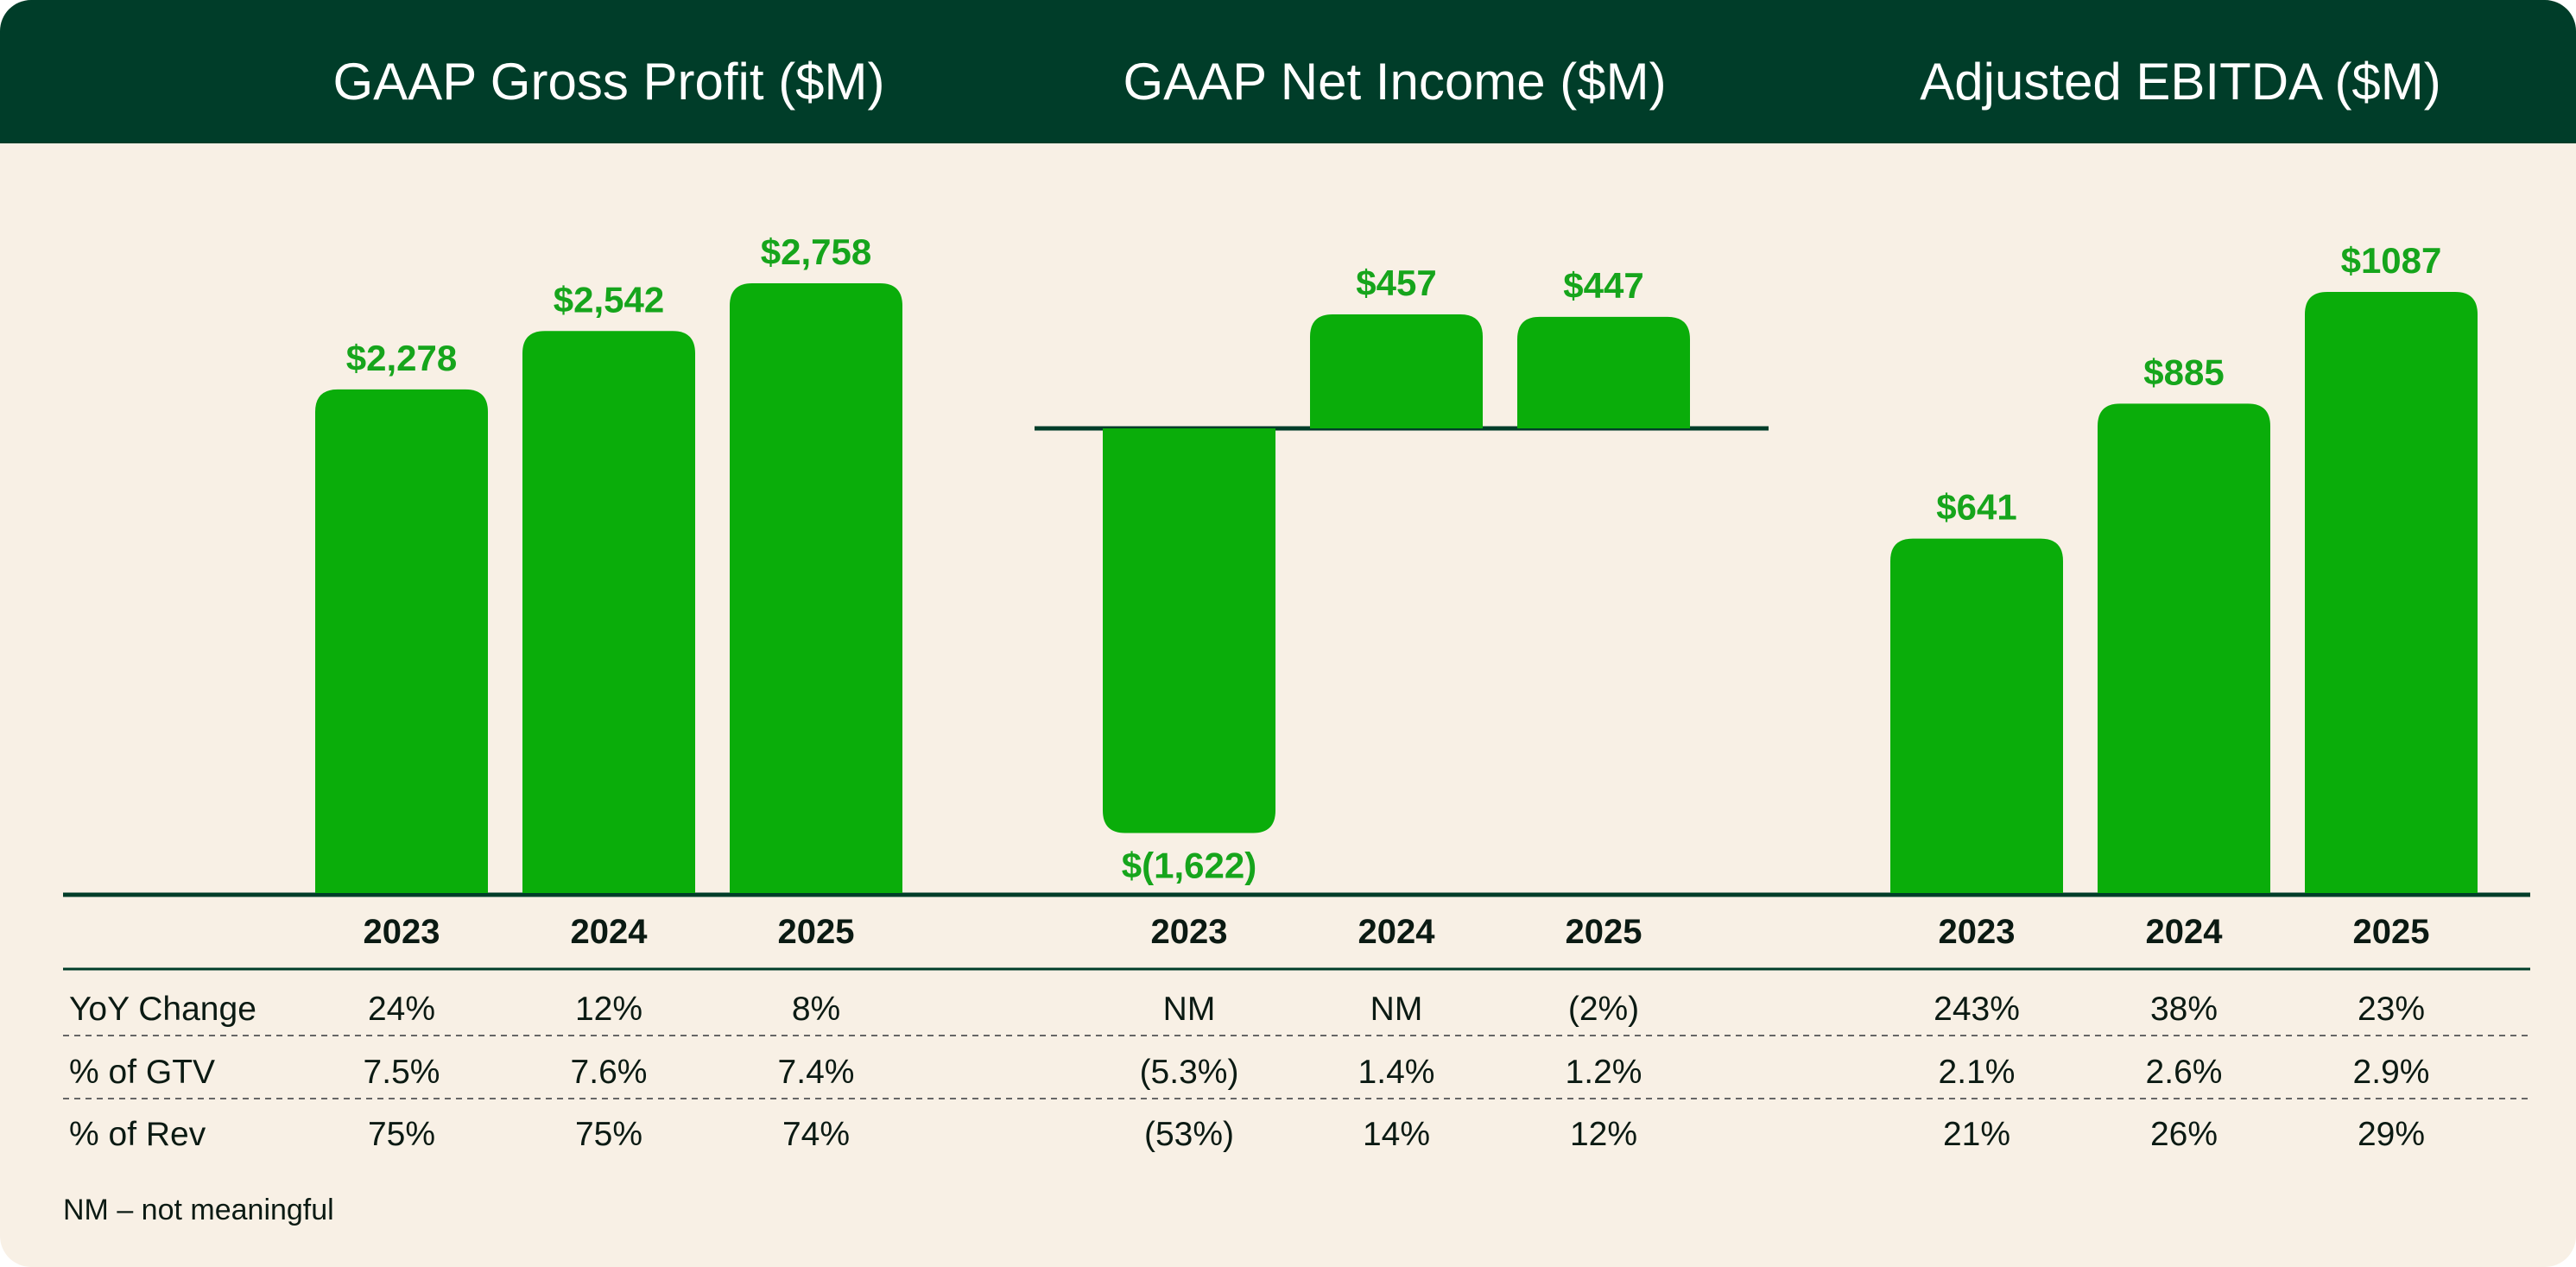 Image resolution: width=2576 pixels, height=1267 pixels. What do you see at coordinates (1396, 371) in the screenshot?
I see `bar-1-2024` at bounding box center [1396, 371].